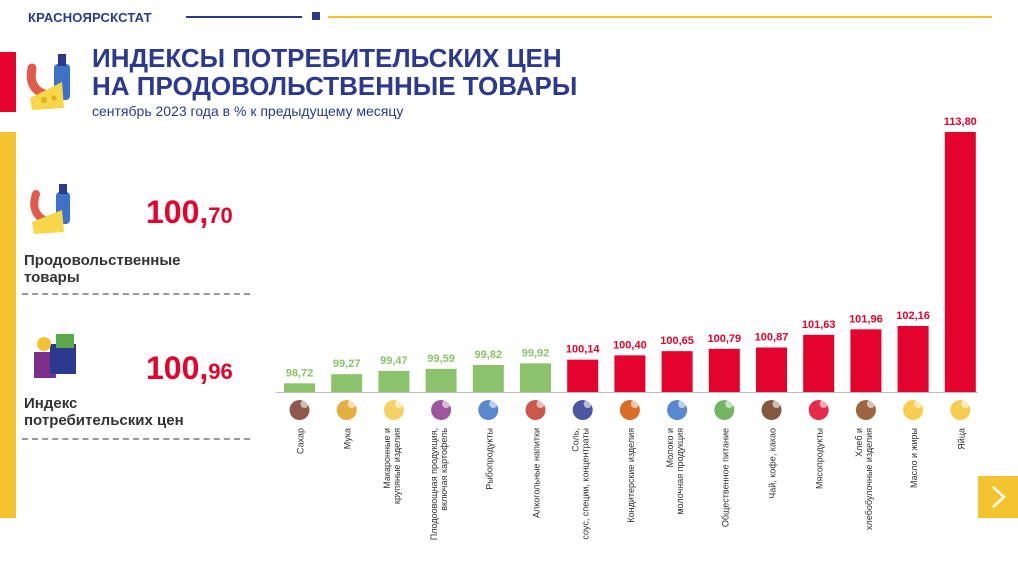 The image size is (1018, 569). Describe the element at coordinates (104, 412) in the screenshot. I see `cpi-label: Индекс потребительских цен` at that location.